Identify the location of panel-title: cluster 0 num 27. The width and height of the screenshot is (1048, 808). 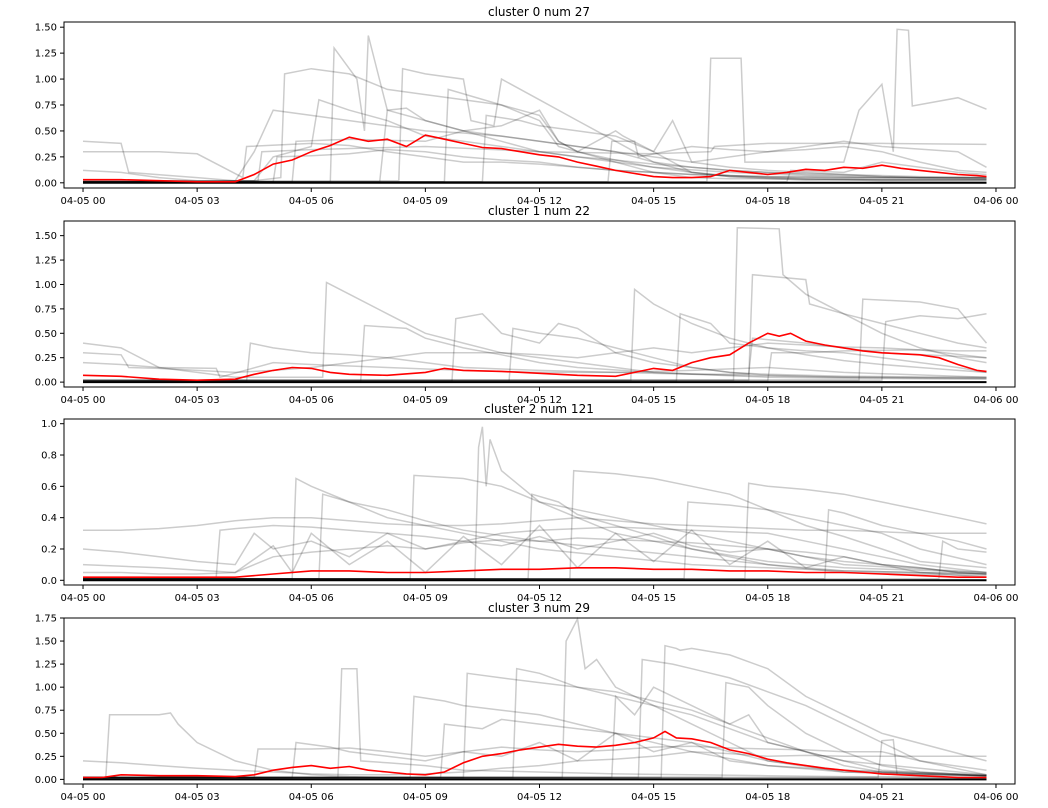
(539, 12).